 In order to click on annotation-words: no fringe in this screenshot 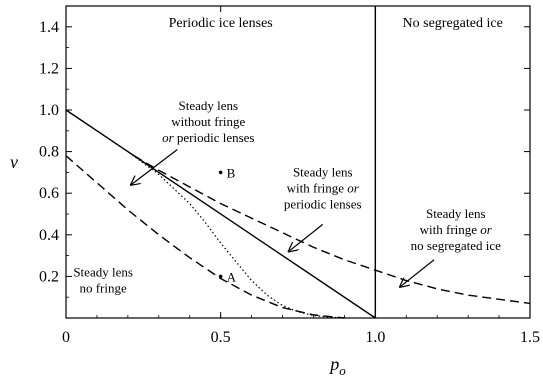, I will do `click(103, 287)`.